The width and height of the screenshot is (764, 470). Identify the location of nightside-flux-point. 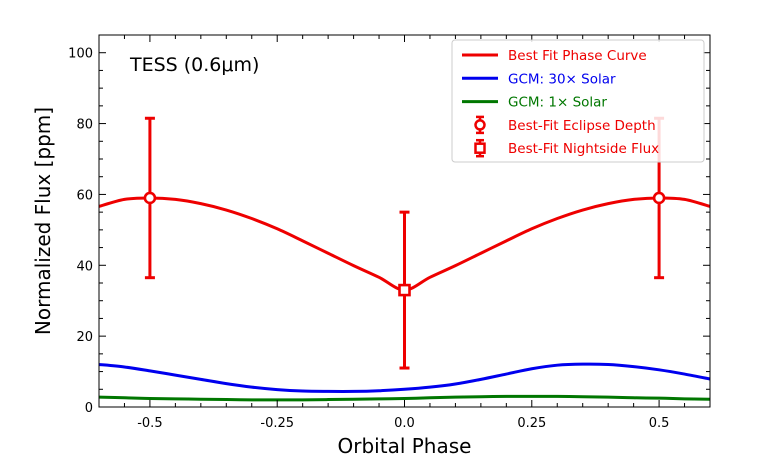
(404, 290).